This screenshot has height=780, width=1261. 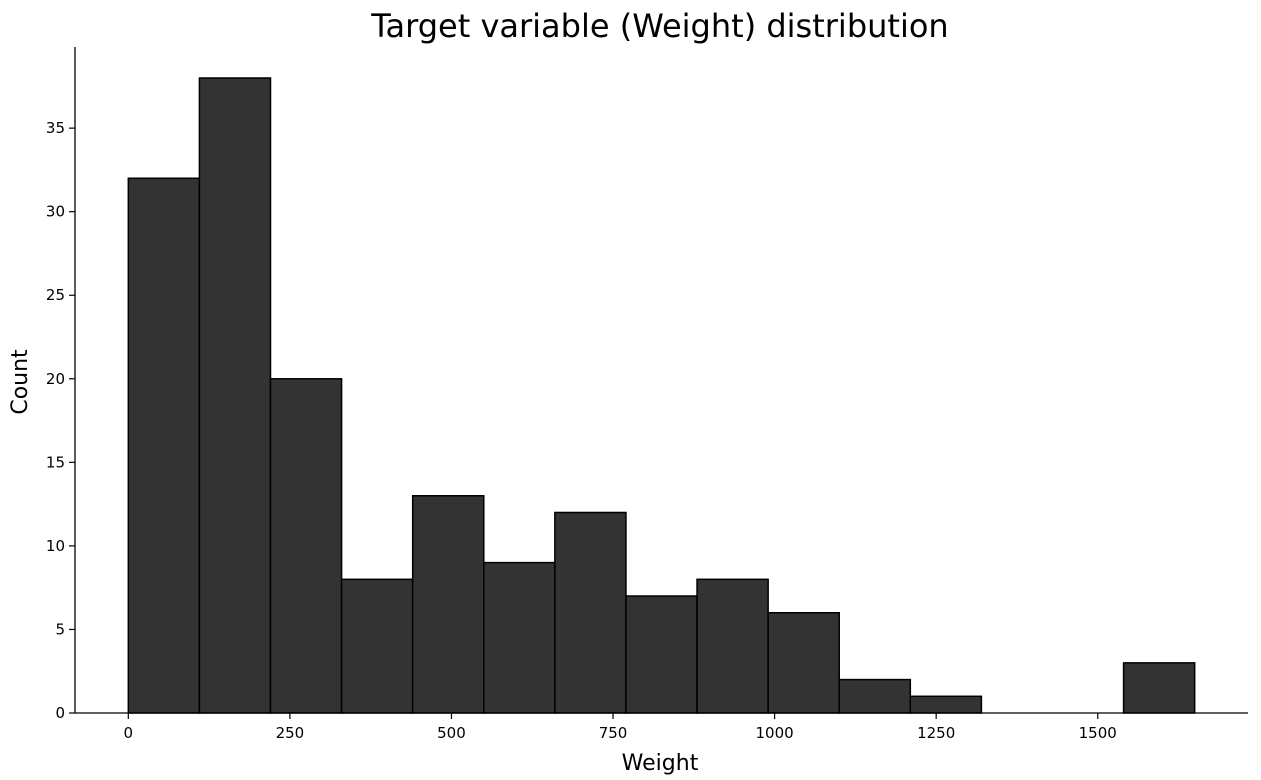 I want to click on x-axis-label: Weight, so click(x=660, y=763).